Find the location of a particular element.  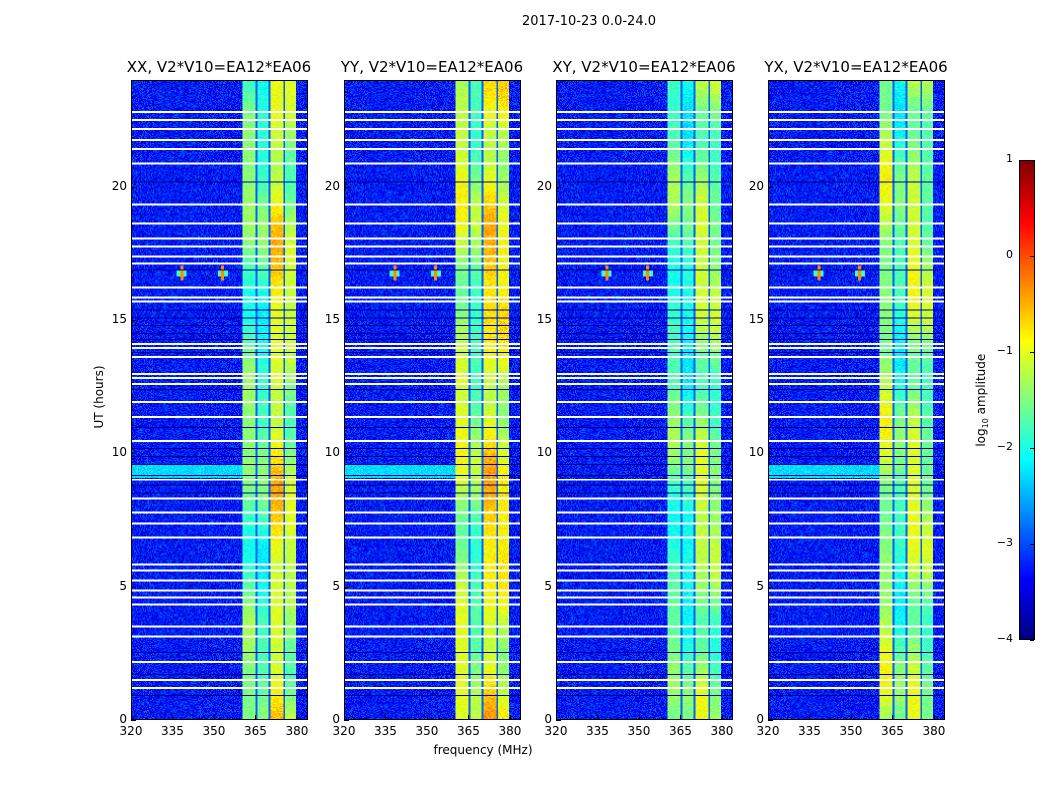

colorbar-label-rest: amplitude is located at coordinates (980, 386).